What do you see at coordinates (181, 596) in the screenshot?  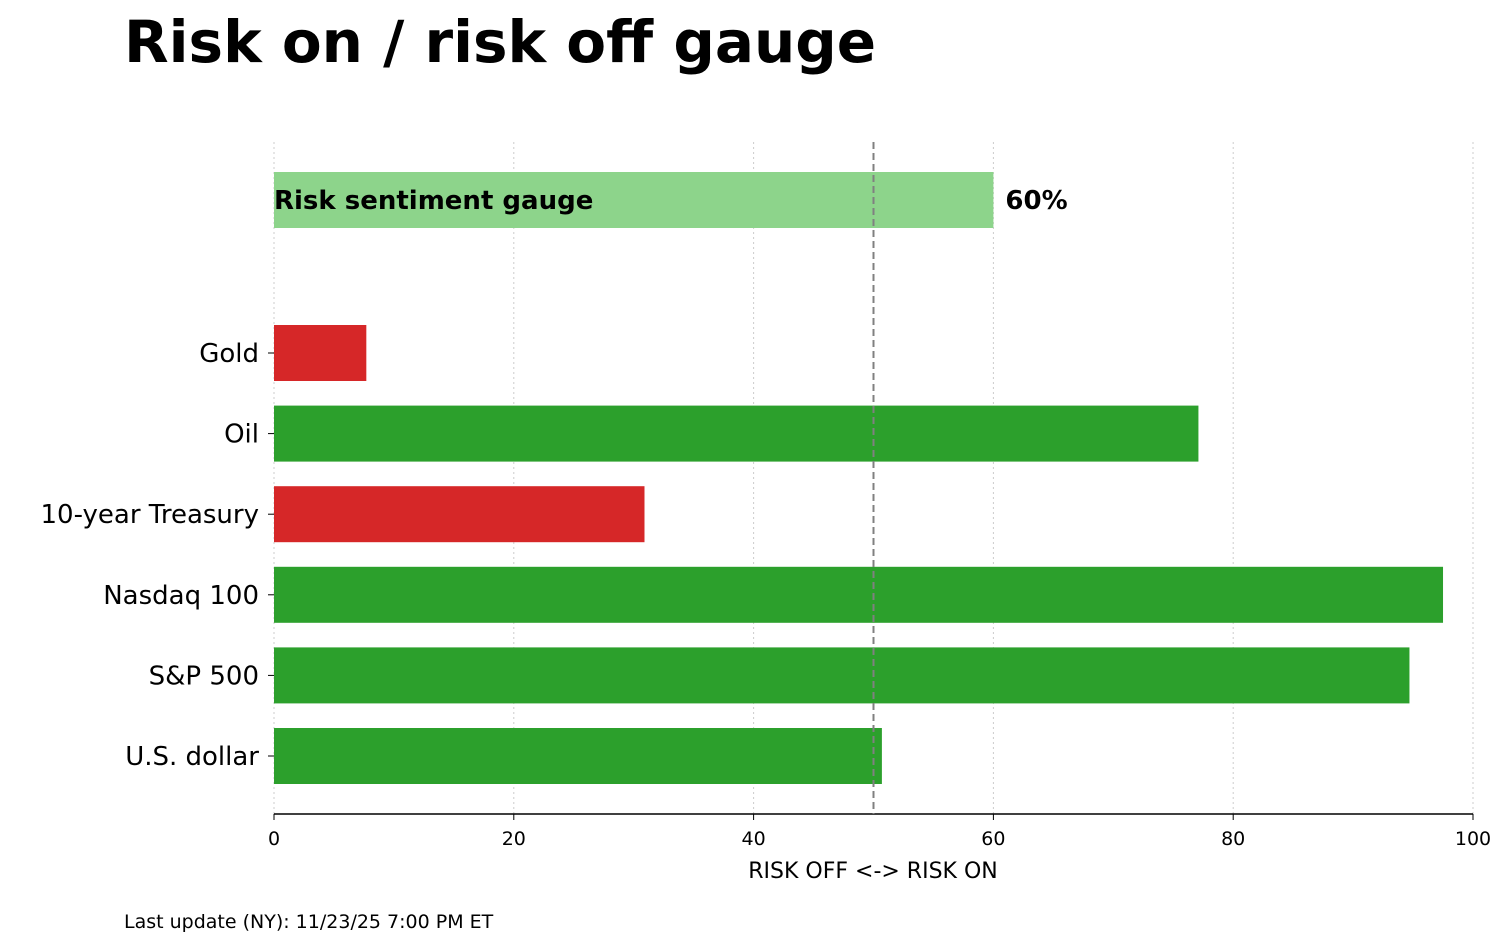 I see `y-tick-label: Nasdaq 100` at bounding box center [181, 596].